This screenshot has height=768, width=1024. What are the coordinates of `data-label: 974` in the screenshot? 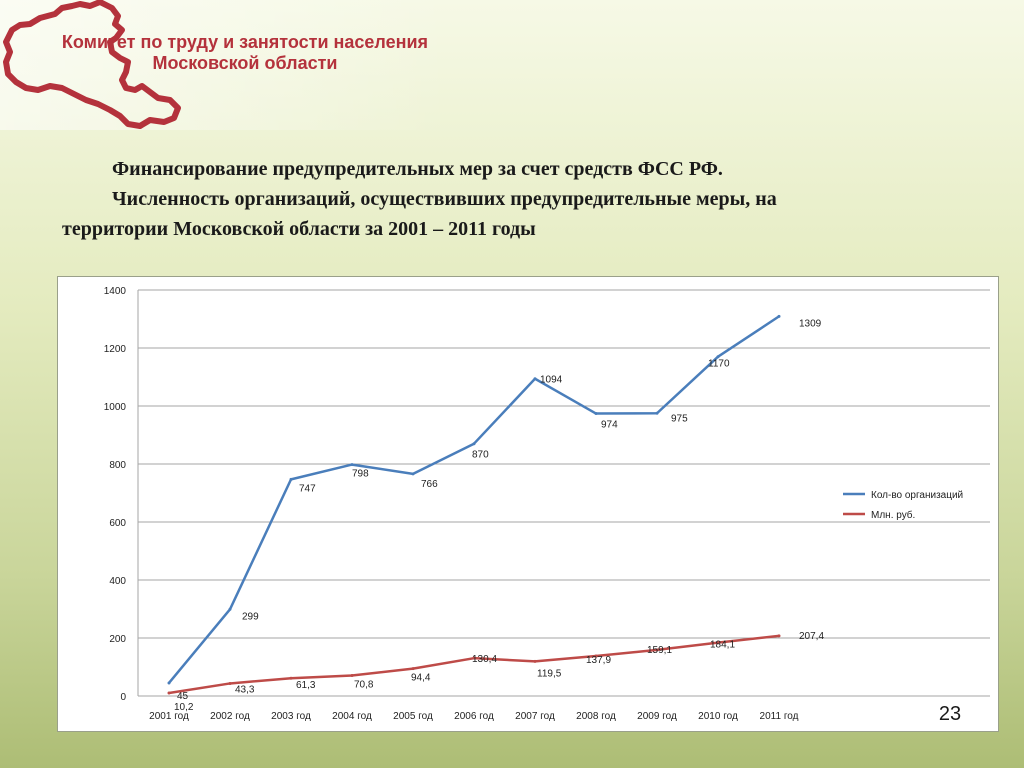 It's located at (609, 425).